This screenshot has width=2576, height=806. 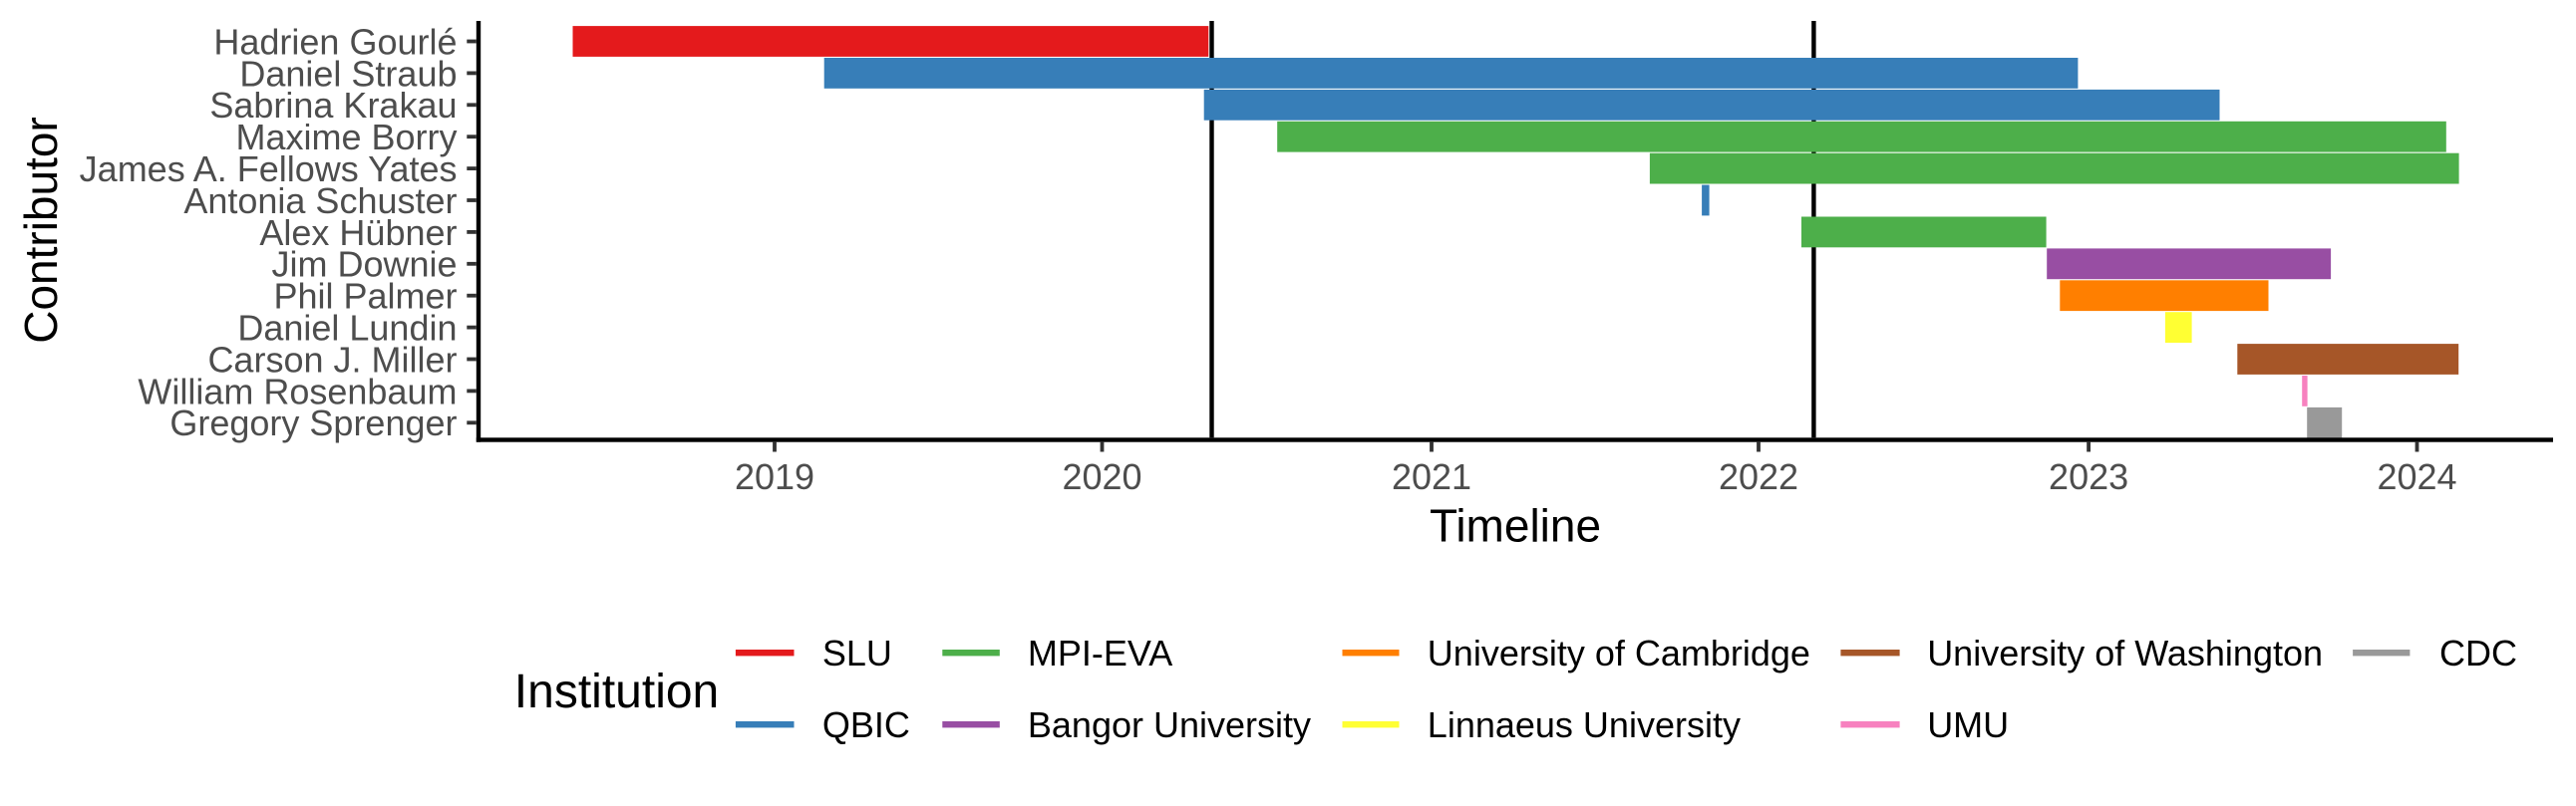 I want to click on svg-text: 2023, so click(x=2088, y=476).